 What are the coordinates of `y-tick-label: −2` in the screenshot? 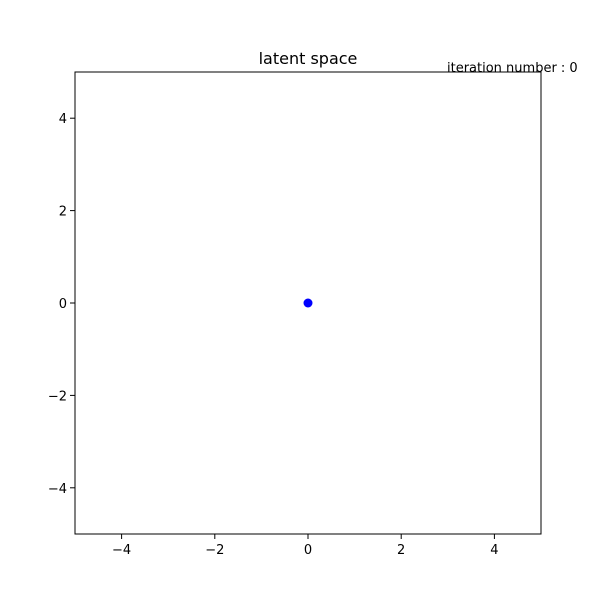 It's located at (57, 396).